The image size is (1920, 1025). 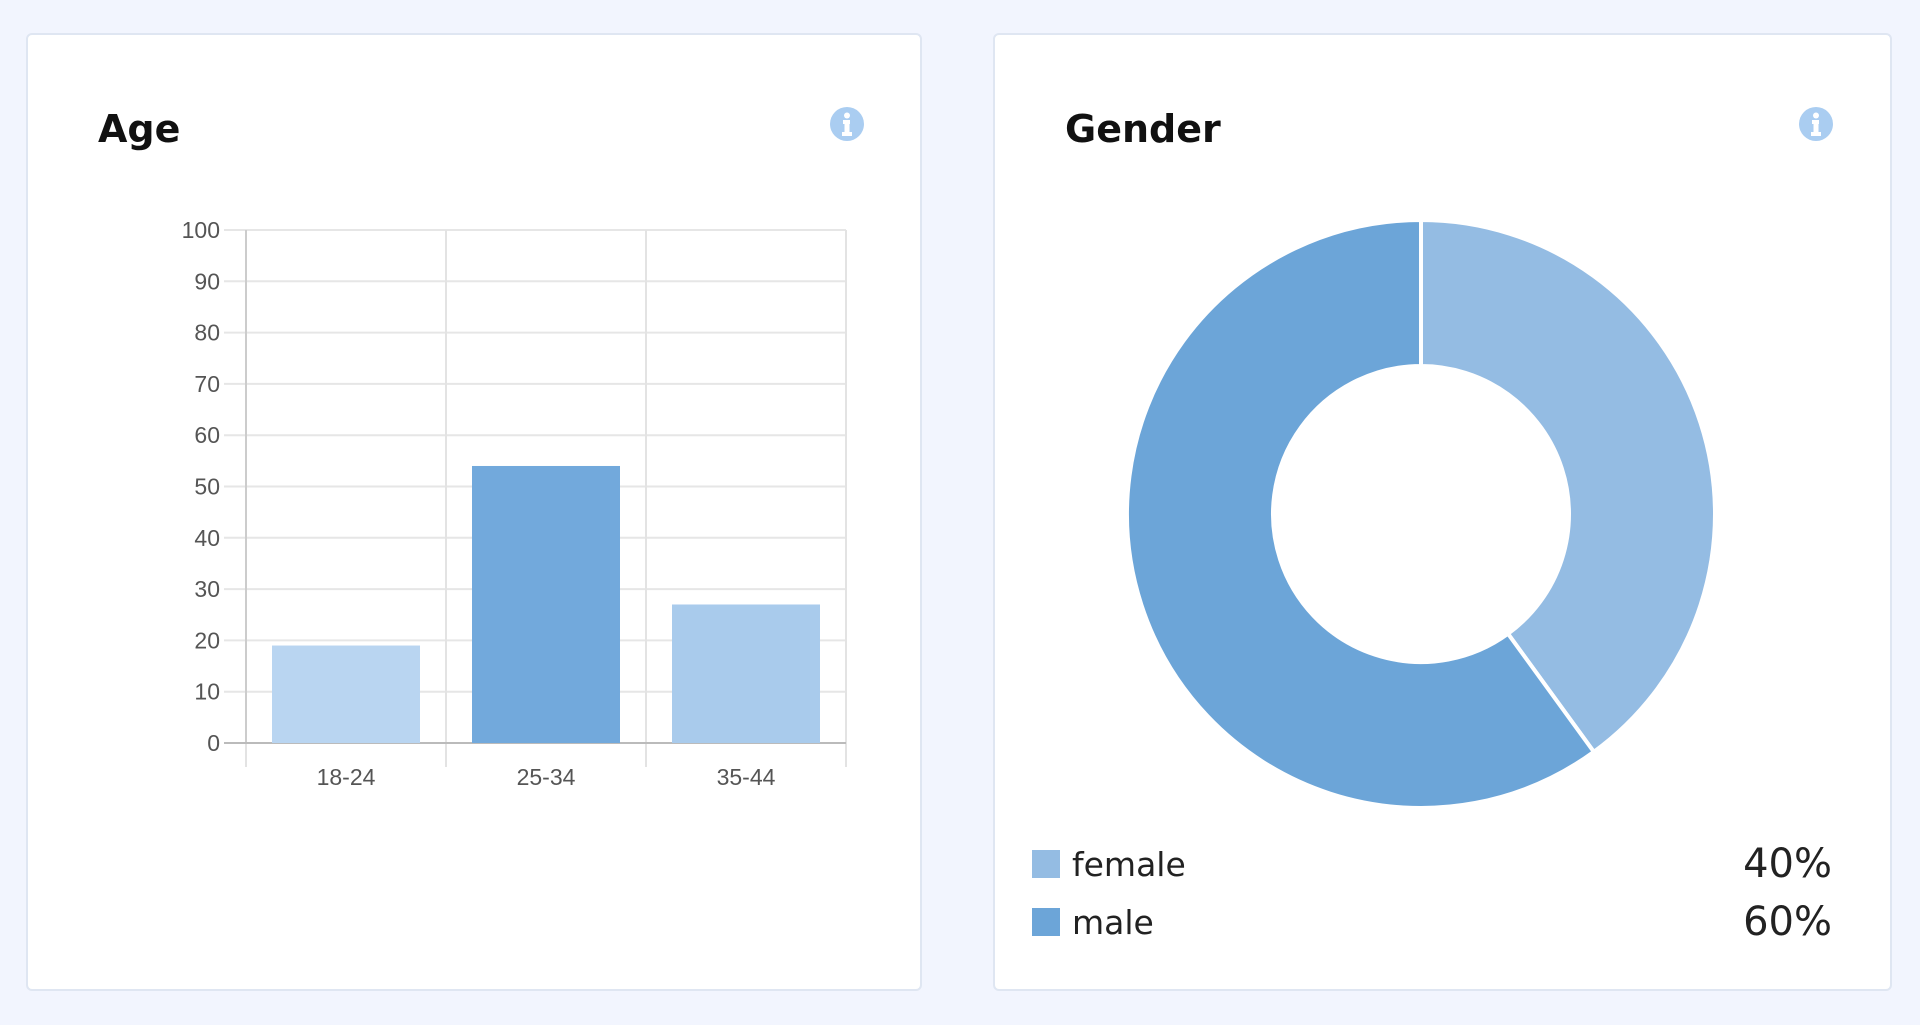 What do you see at coordinates (201, 230) in the screenshot?
I see `y-tick-label: 100` at bounding box center [201, 230].